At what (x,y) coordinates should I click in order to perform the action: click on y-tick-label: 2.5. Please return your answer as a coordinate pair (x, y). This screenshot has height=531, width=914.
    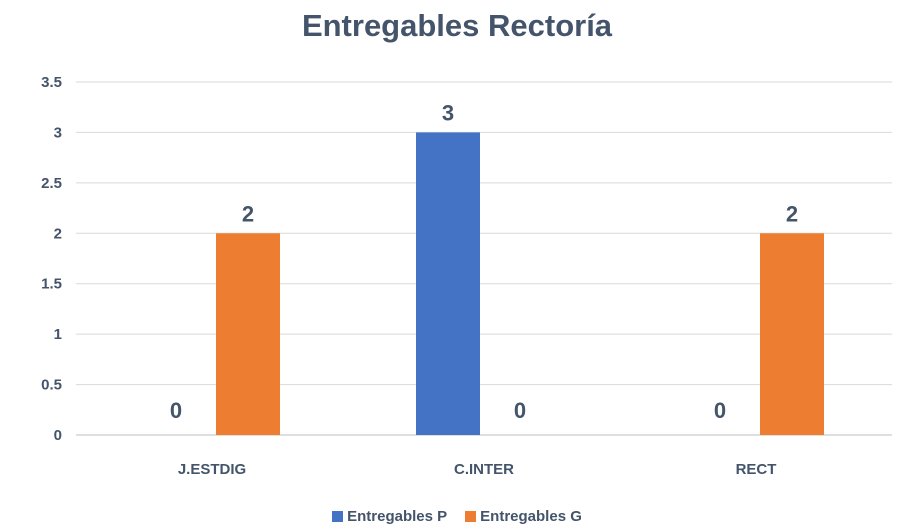
    Looking at the image, I should click on (51, 183).